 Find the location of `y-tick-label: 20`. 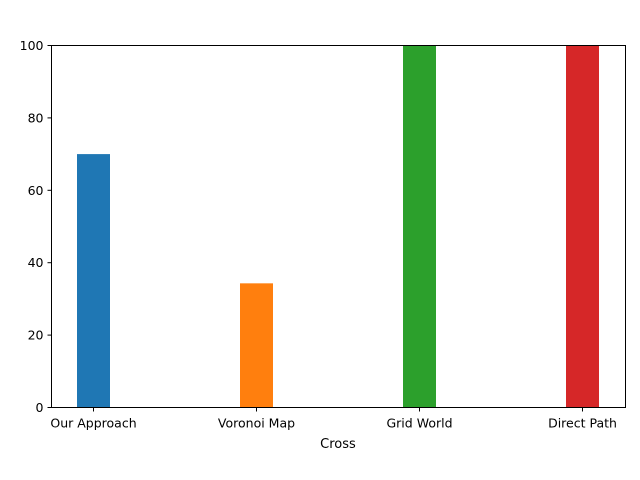

y-tick-label: 20 is located at coordinates (36, 335).